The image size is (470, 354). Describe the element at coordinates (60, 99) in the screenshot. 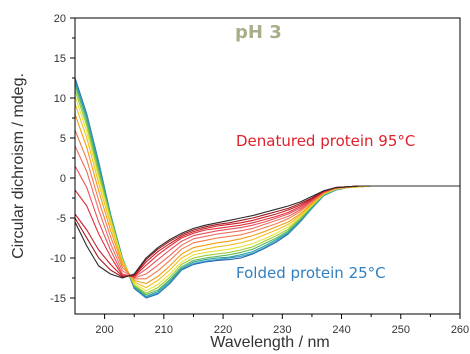

I see `y-tick-label-10: 10` at that location.